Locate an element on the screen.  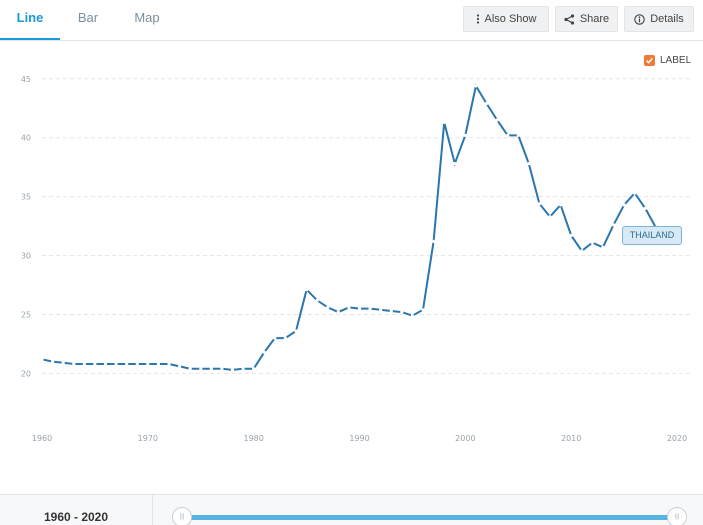
x-axis-ticks: 1960 1970 1980 1990 2000 2010 2020 is located at coordinates (359, 438).